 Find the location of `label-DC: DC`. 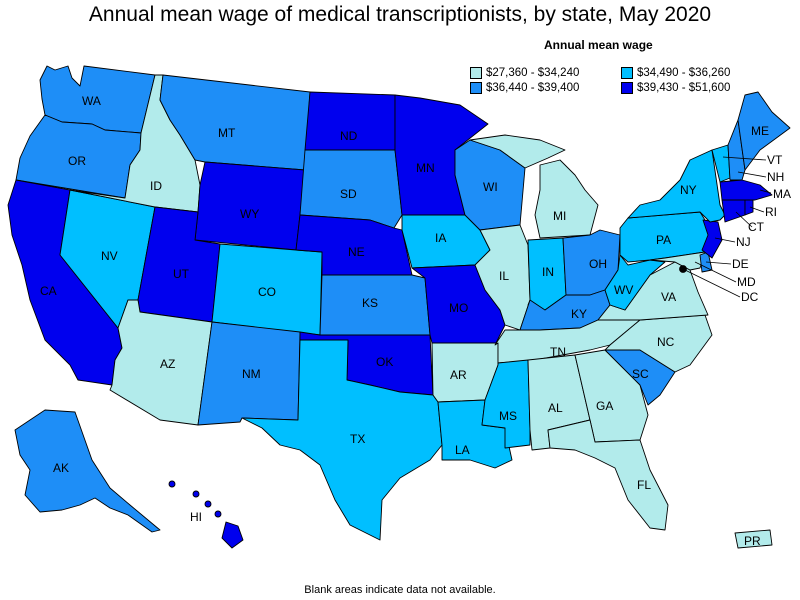

label-DC: DC is located at coordinates (750, 297).